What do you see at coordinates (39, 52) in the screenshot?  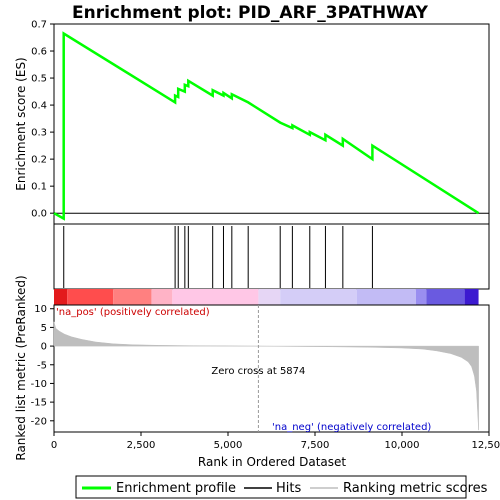 I see `es-y-tick-label: 0.6` at bounding box center [39, 52].